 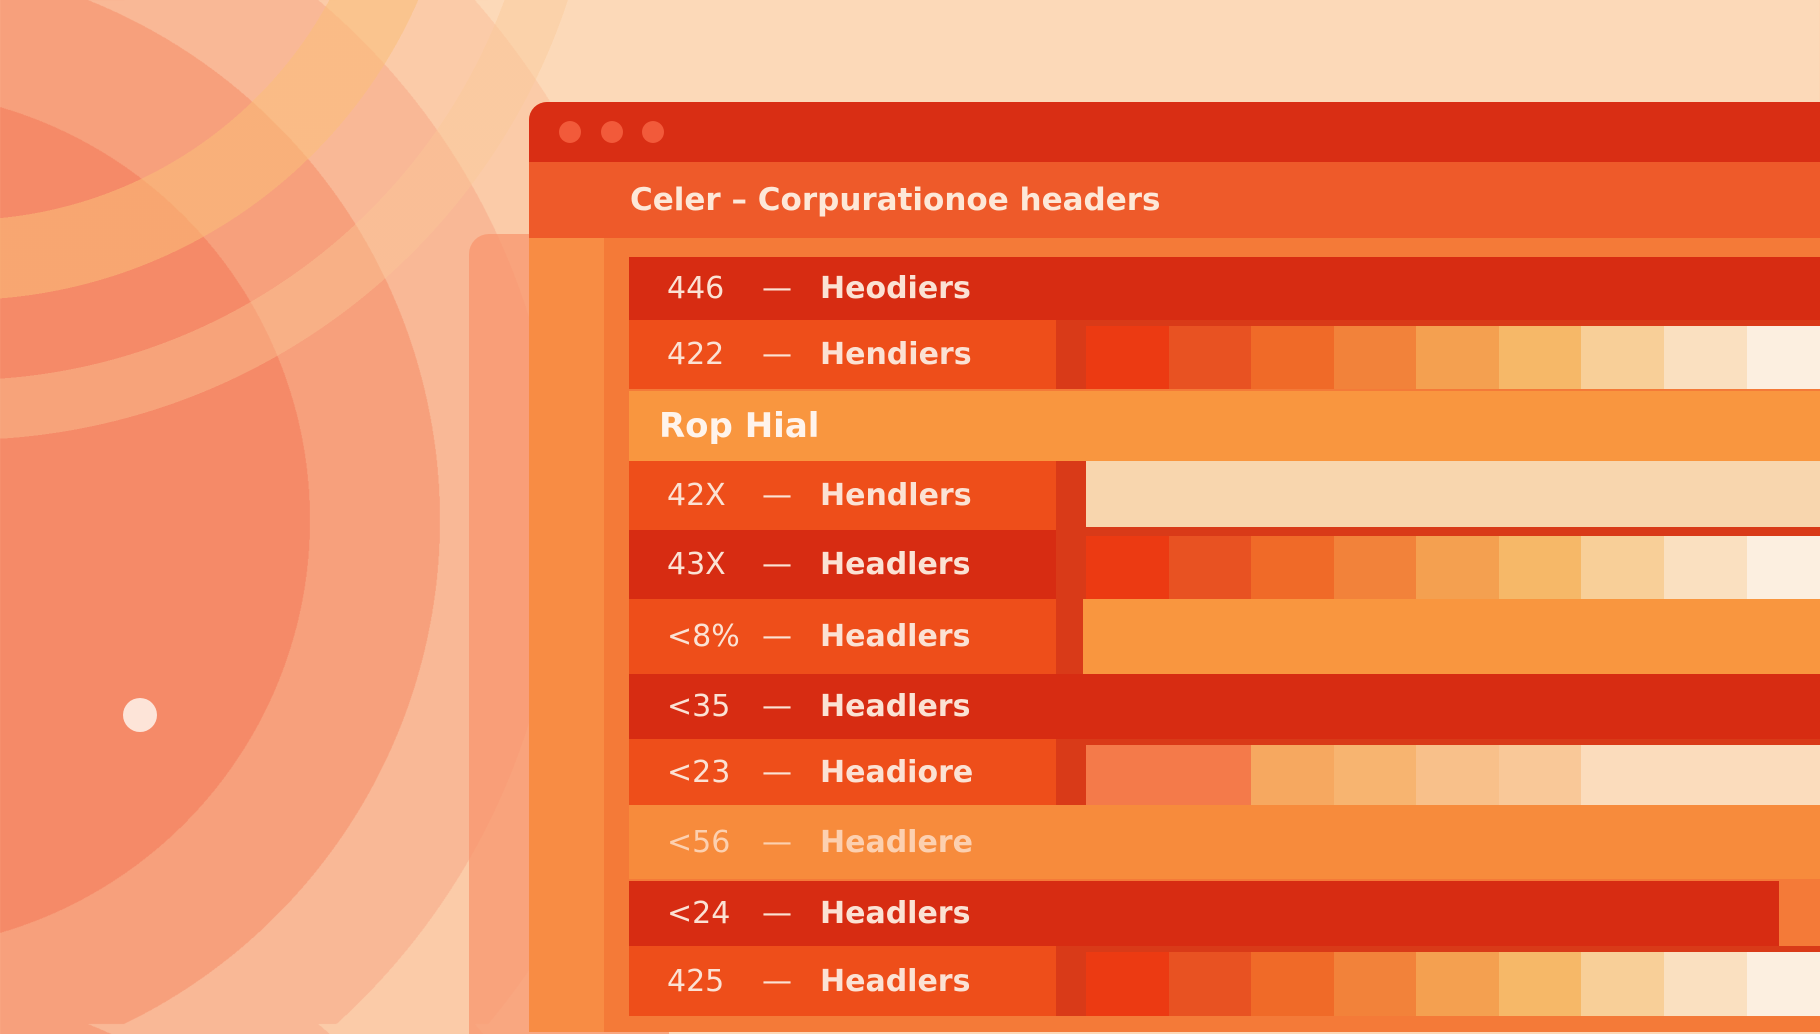 I want to click on header-band: Celer – Corpurationoe headers, so click(x=1174, y=200).